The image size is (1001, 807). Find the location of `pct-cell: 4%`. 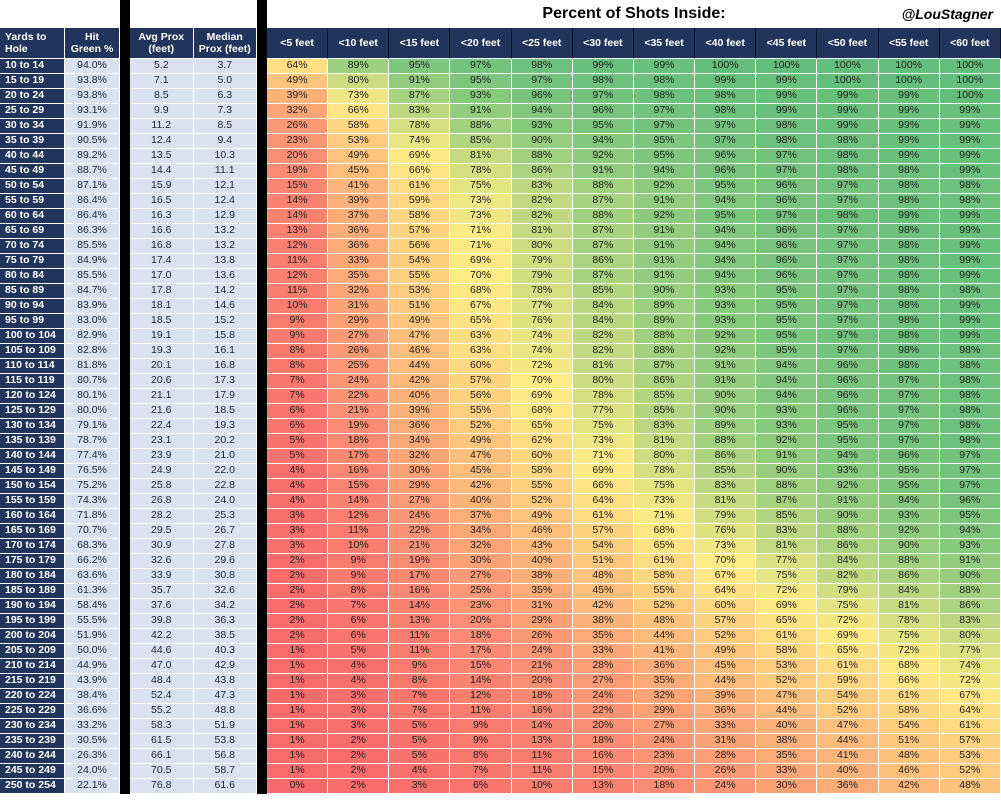

pct-cell: 4% is located at coordinates (298, 486).